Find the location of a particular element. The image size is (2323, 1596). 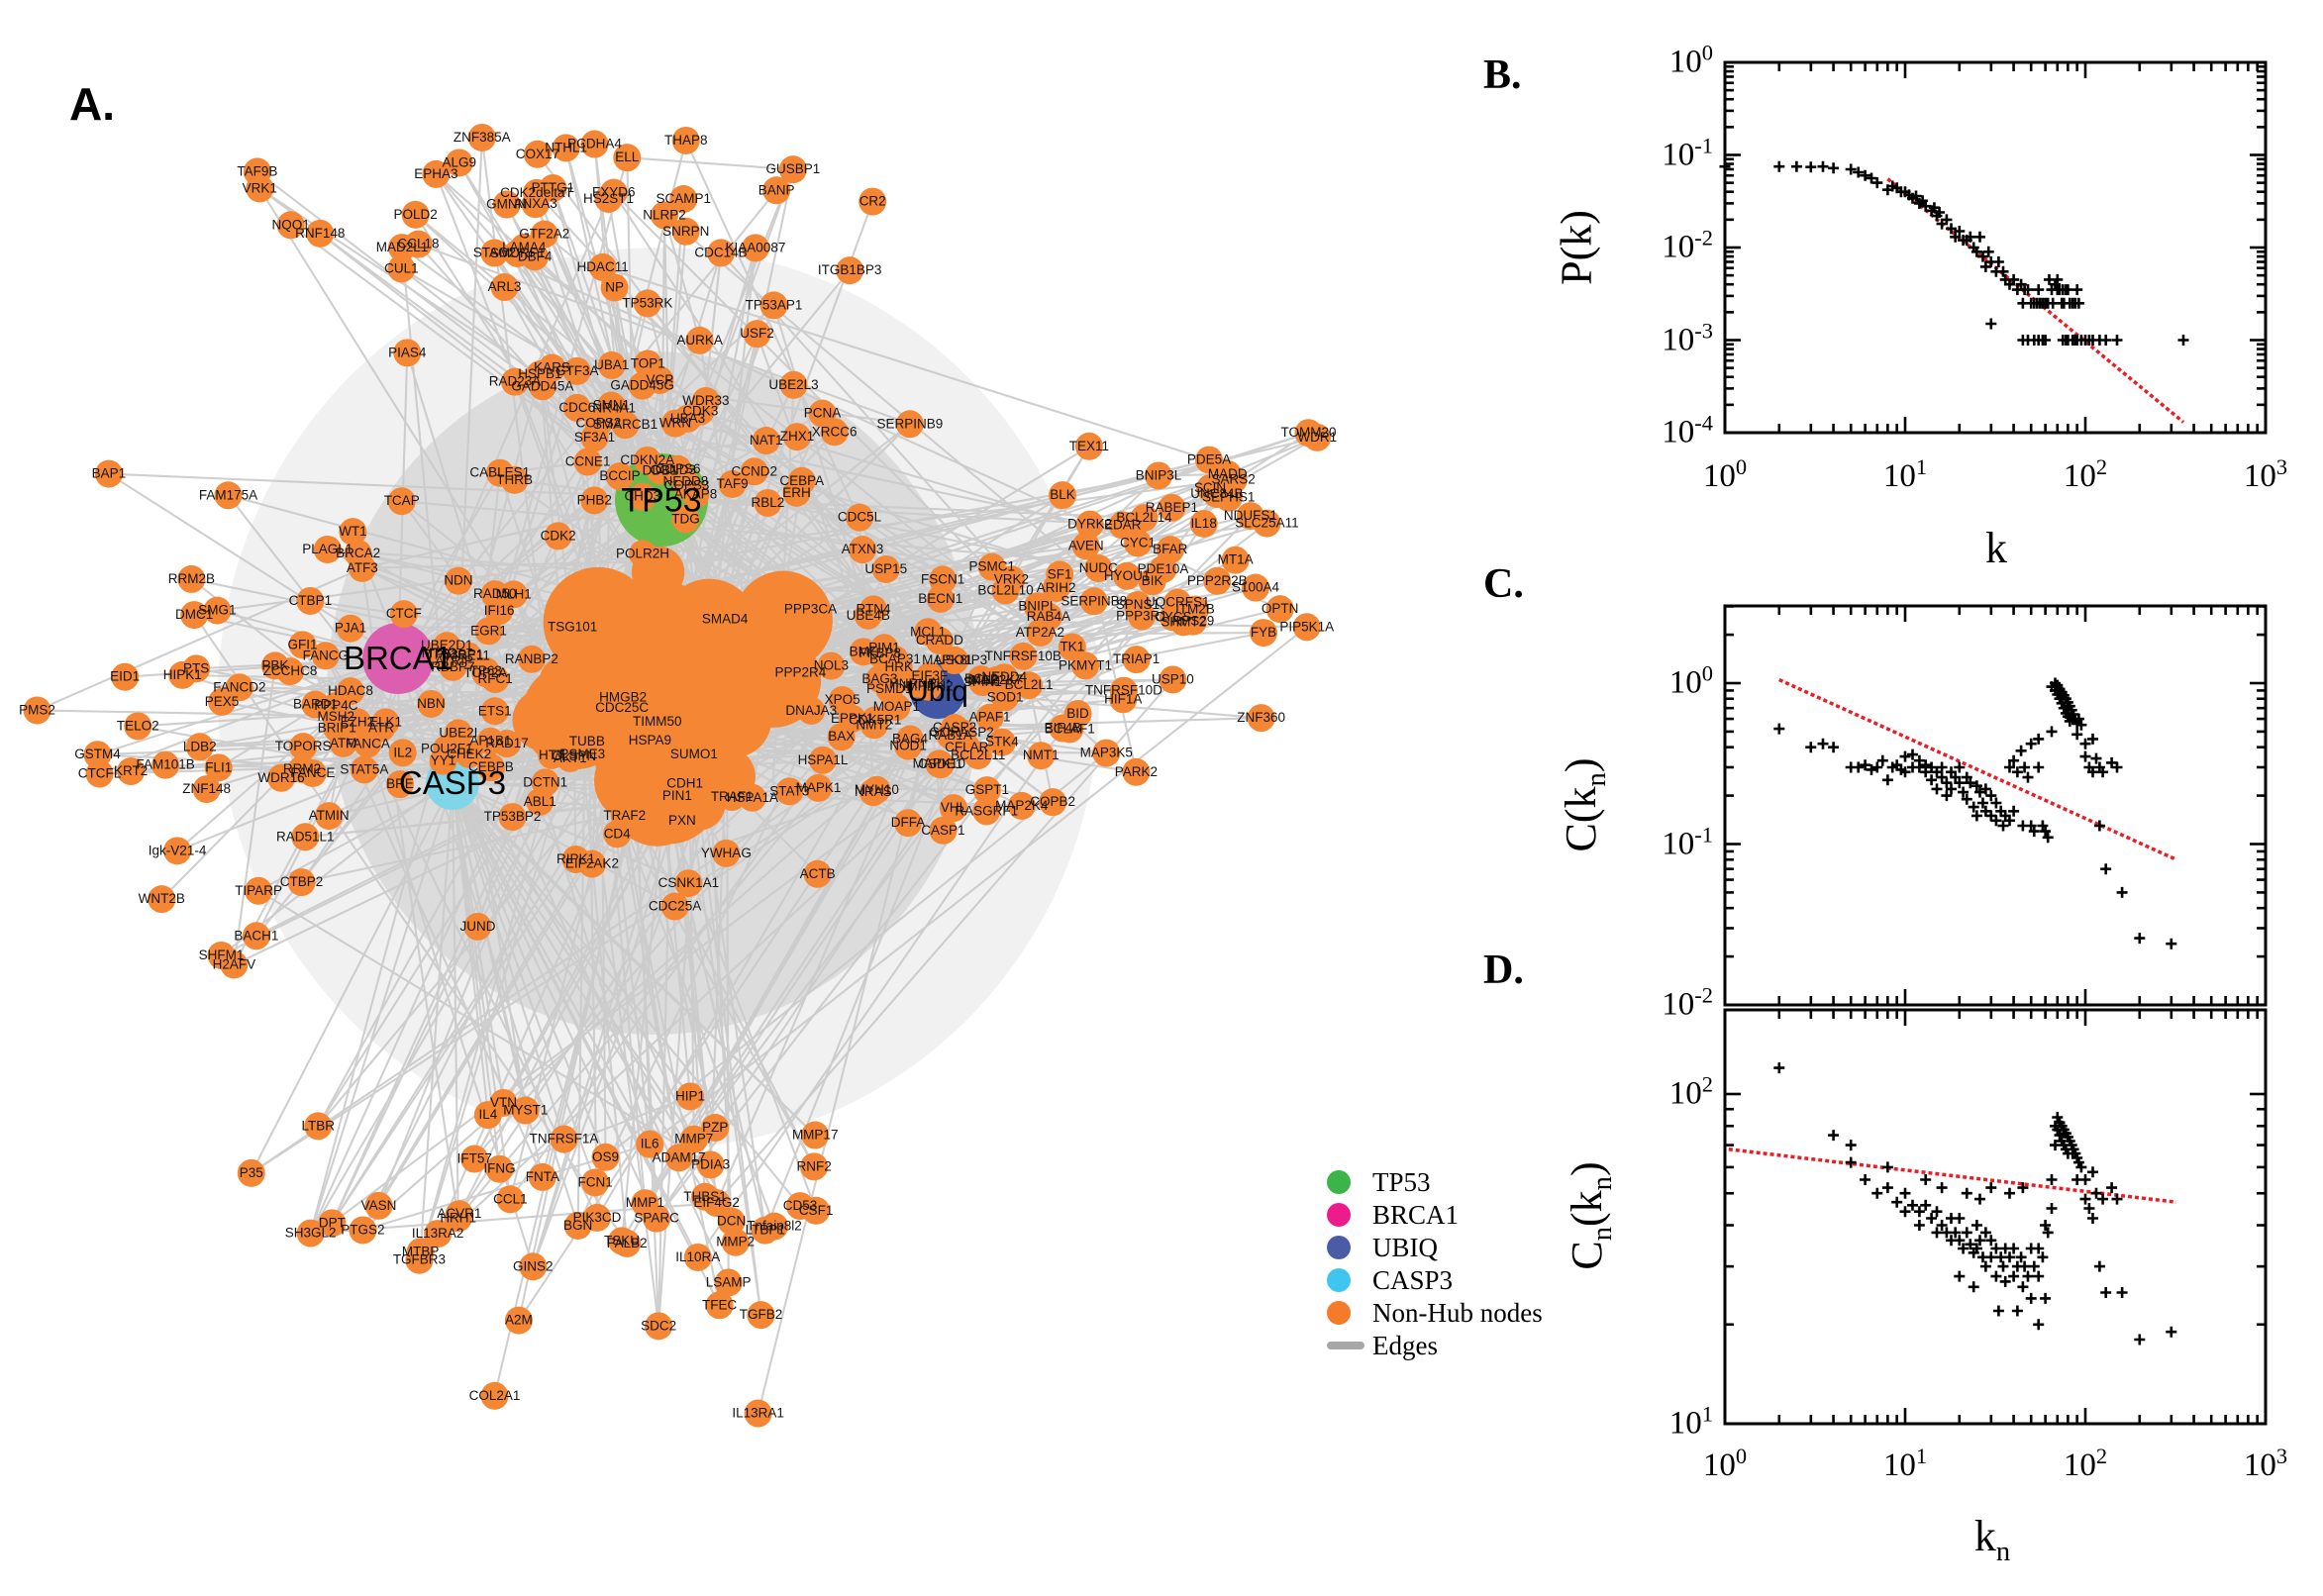

svg-text: LAMA4 is located at coordinates (525, 247).